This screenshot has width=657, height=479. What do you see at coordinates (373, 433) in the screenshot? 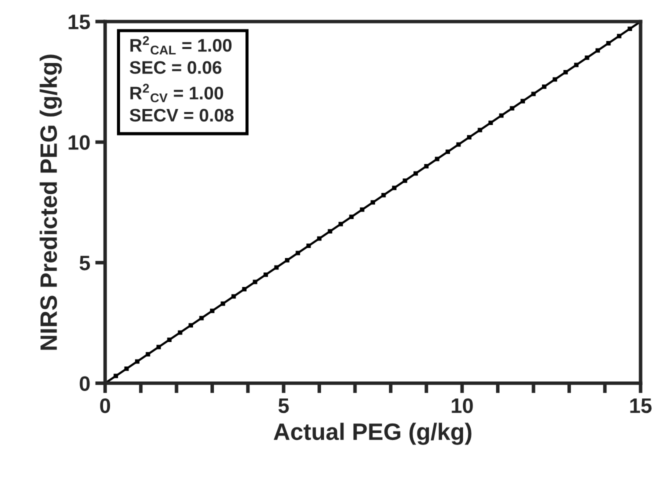
I see `x-axis-title: Actual PEG (g/kg)` at bounding box center [373, 433].